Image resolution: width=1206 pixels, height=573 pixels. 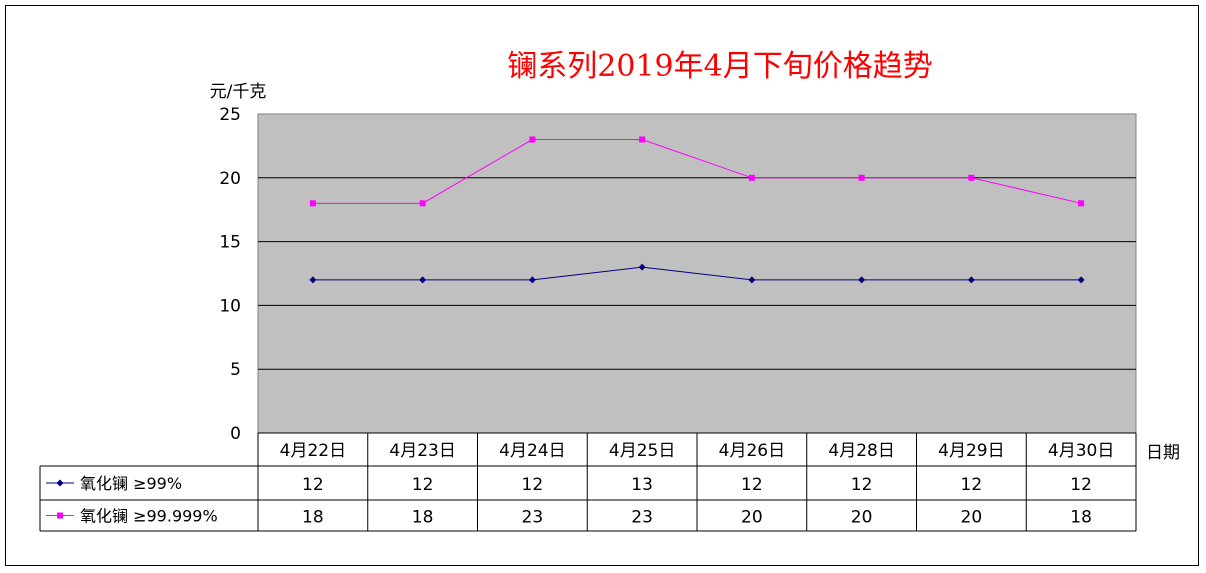 What do you see at coordinates (719, 66) in the screenshot?
I see `chart-title: 镧系列2019年4月下旬价格趋势` at bounding box center [719, 66].